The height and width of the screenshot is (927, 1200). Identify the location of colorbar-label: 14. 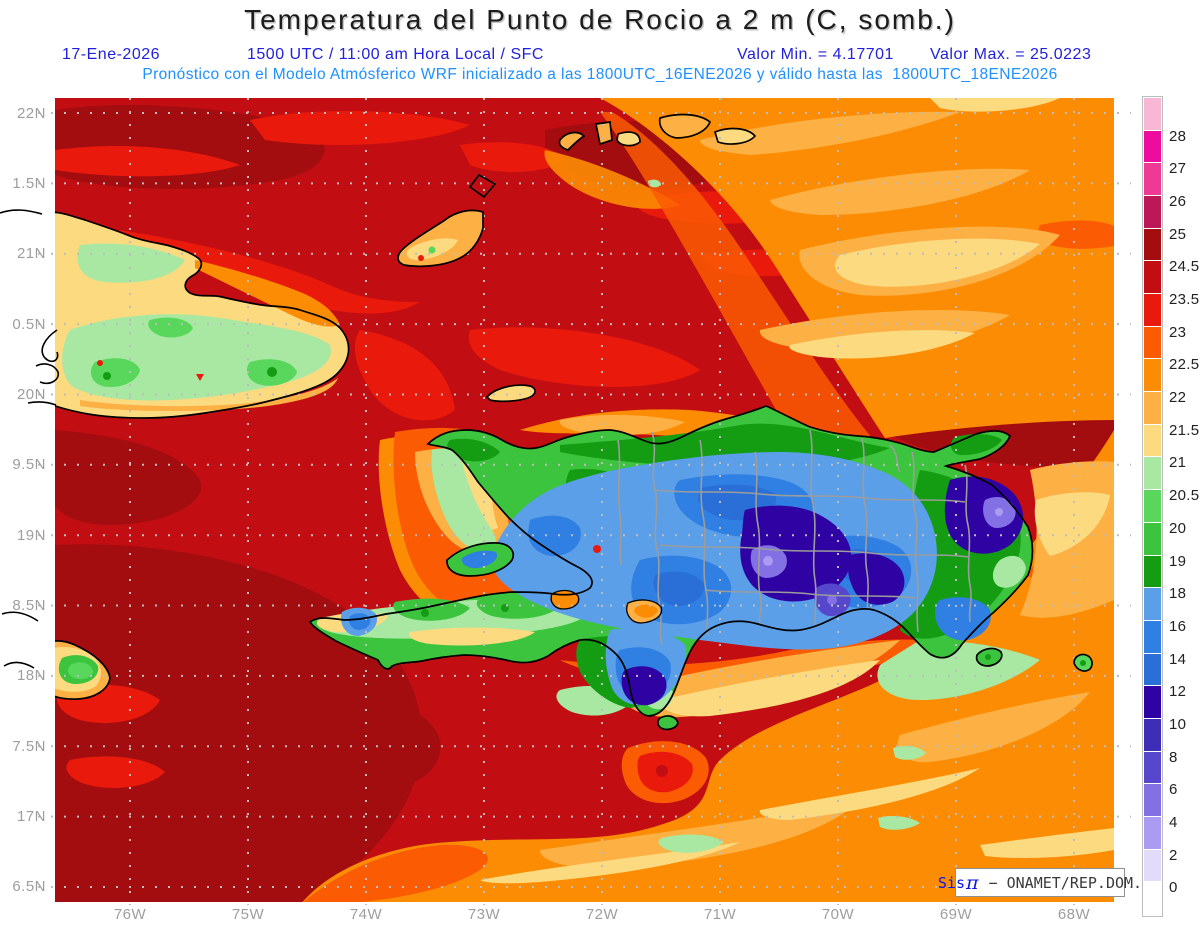
(1178, 659).